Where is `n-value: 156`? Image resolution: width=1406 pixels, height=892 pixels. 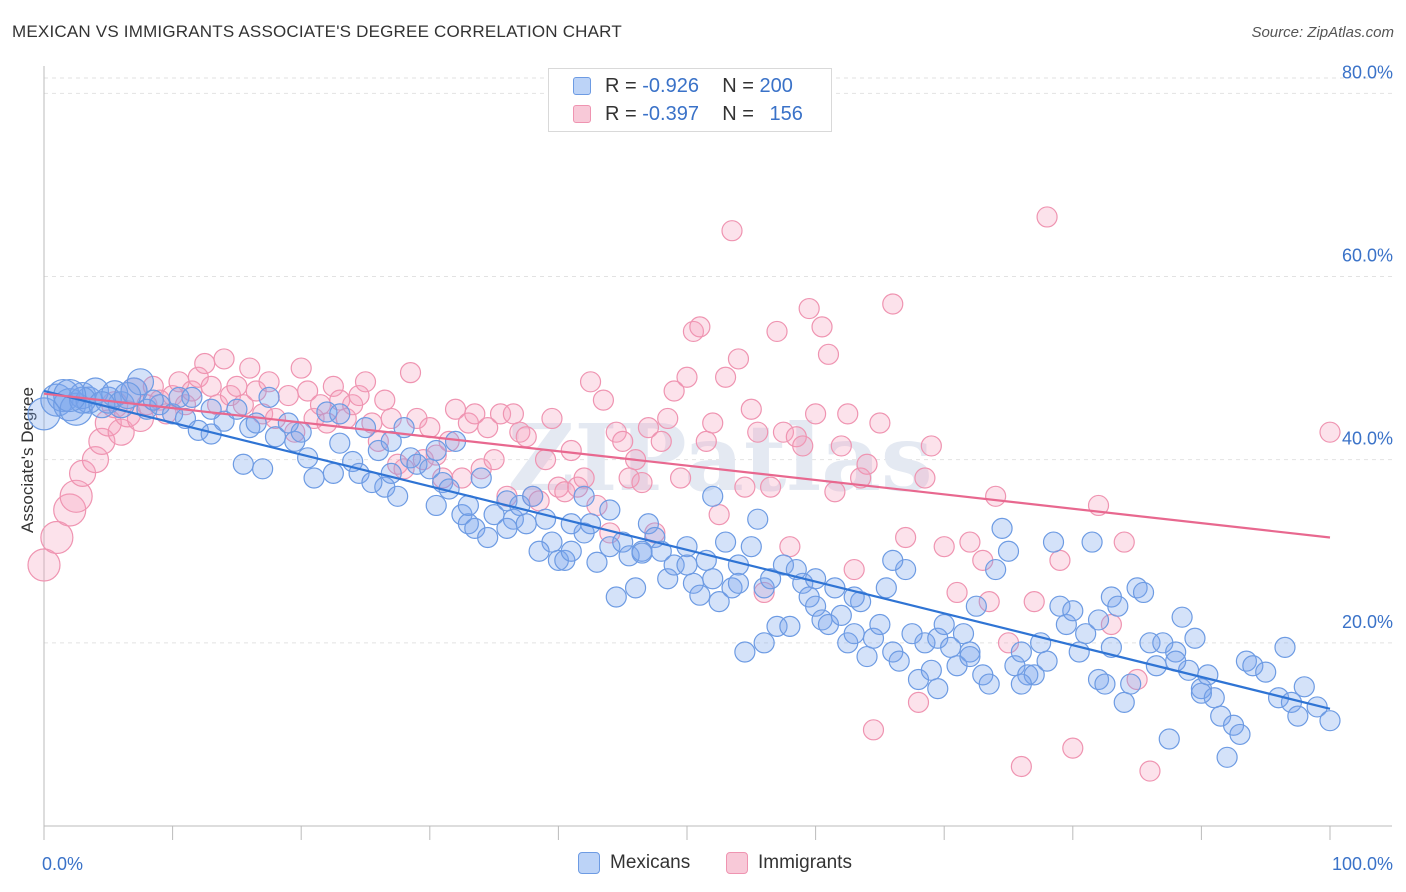
n-value: 156 is located at coordinates (786, 113).